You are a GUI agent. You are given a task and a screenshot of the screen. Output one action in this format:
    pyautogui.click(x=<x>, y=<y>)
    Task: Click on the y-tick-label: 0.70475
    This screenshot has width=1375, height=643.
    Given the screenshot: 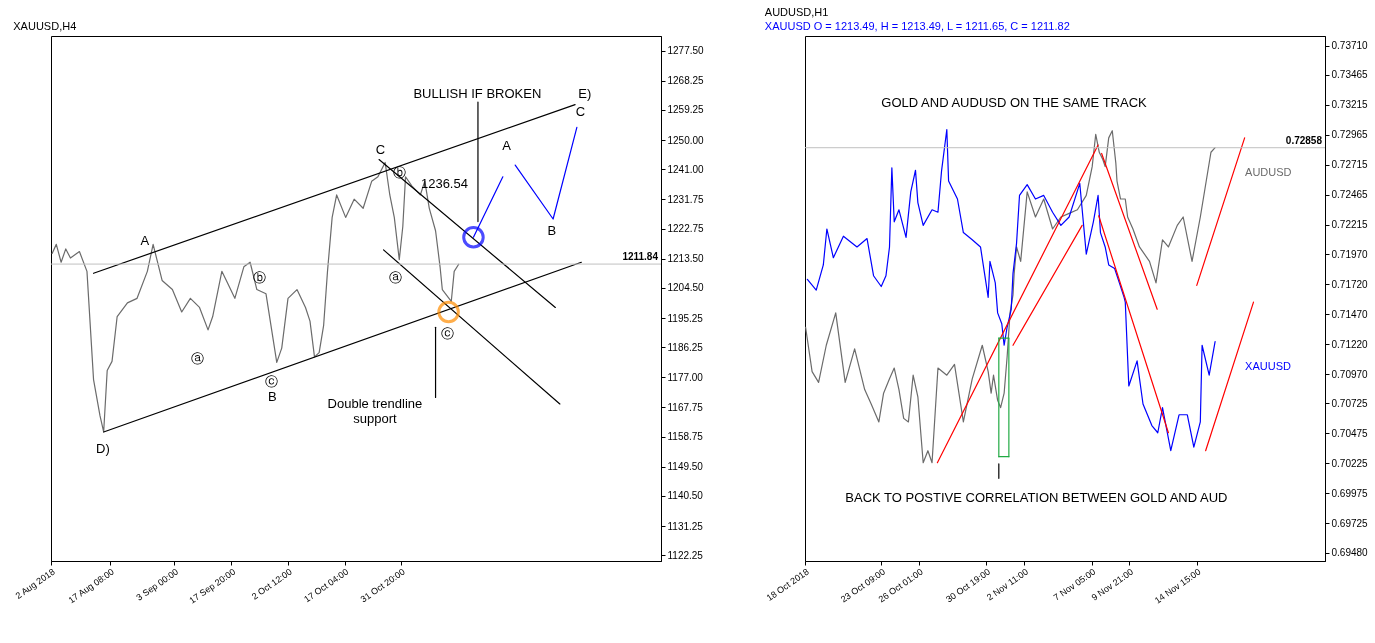 What is the action you would take?
    pyautogui.click(x=1350, y=433)
    